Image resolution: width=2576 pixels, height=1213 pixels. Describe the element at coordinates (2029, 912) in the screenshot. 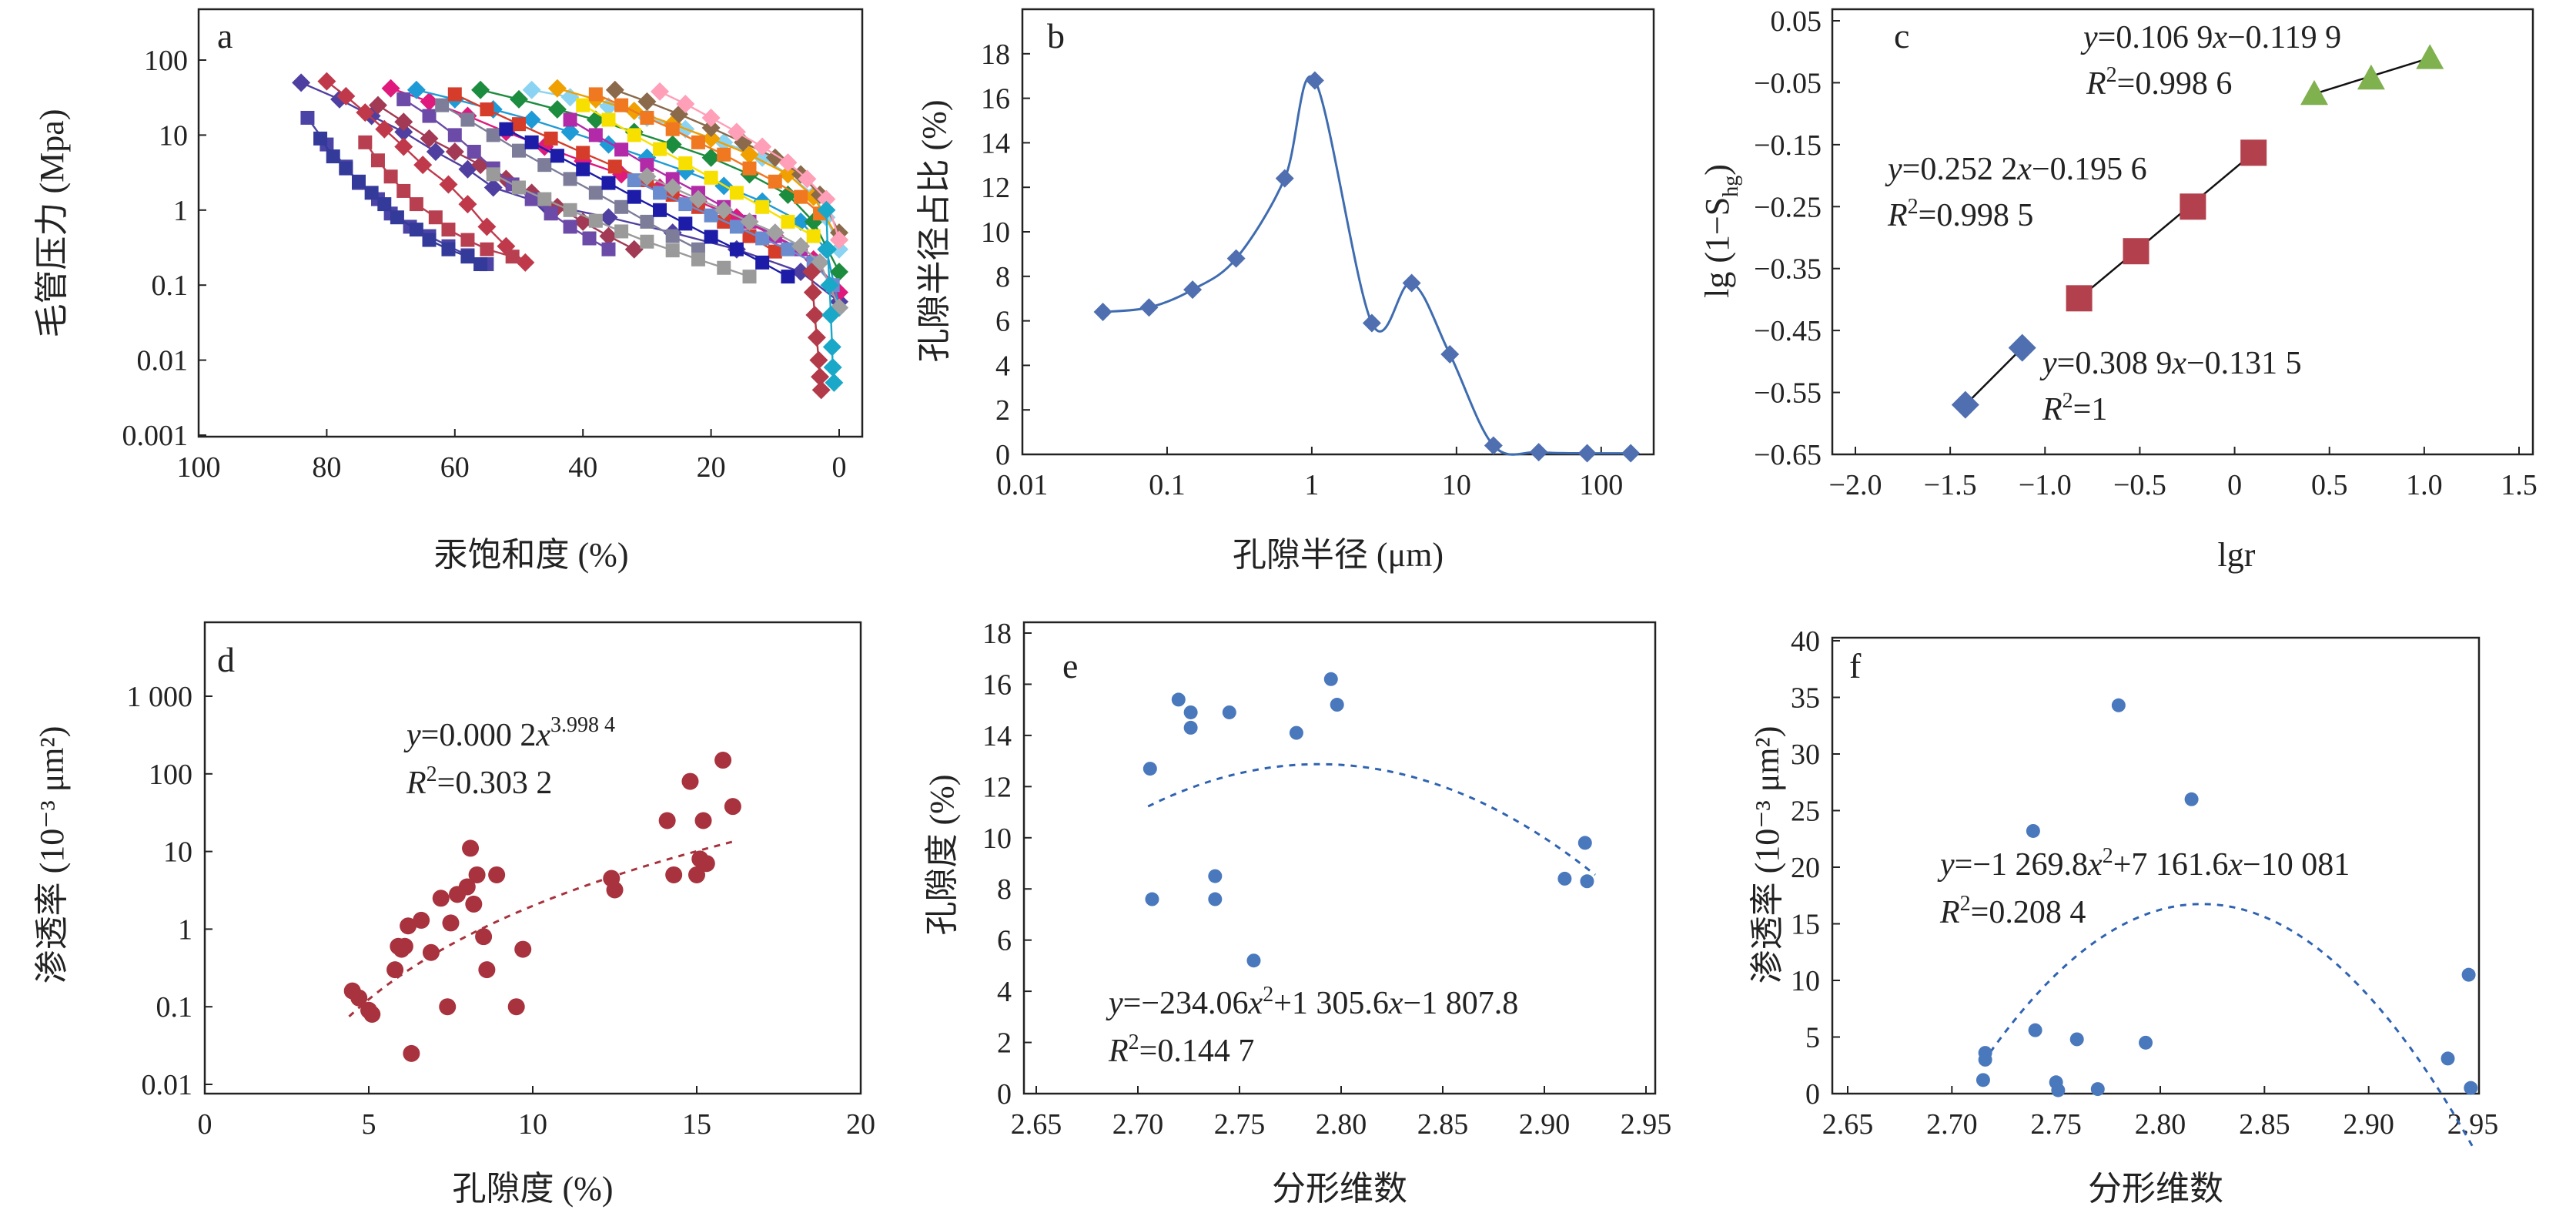

I see `r2-val: =0.208 4` at that location.